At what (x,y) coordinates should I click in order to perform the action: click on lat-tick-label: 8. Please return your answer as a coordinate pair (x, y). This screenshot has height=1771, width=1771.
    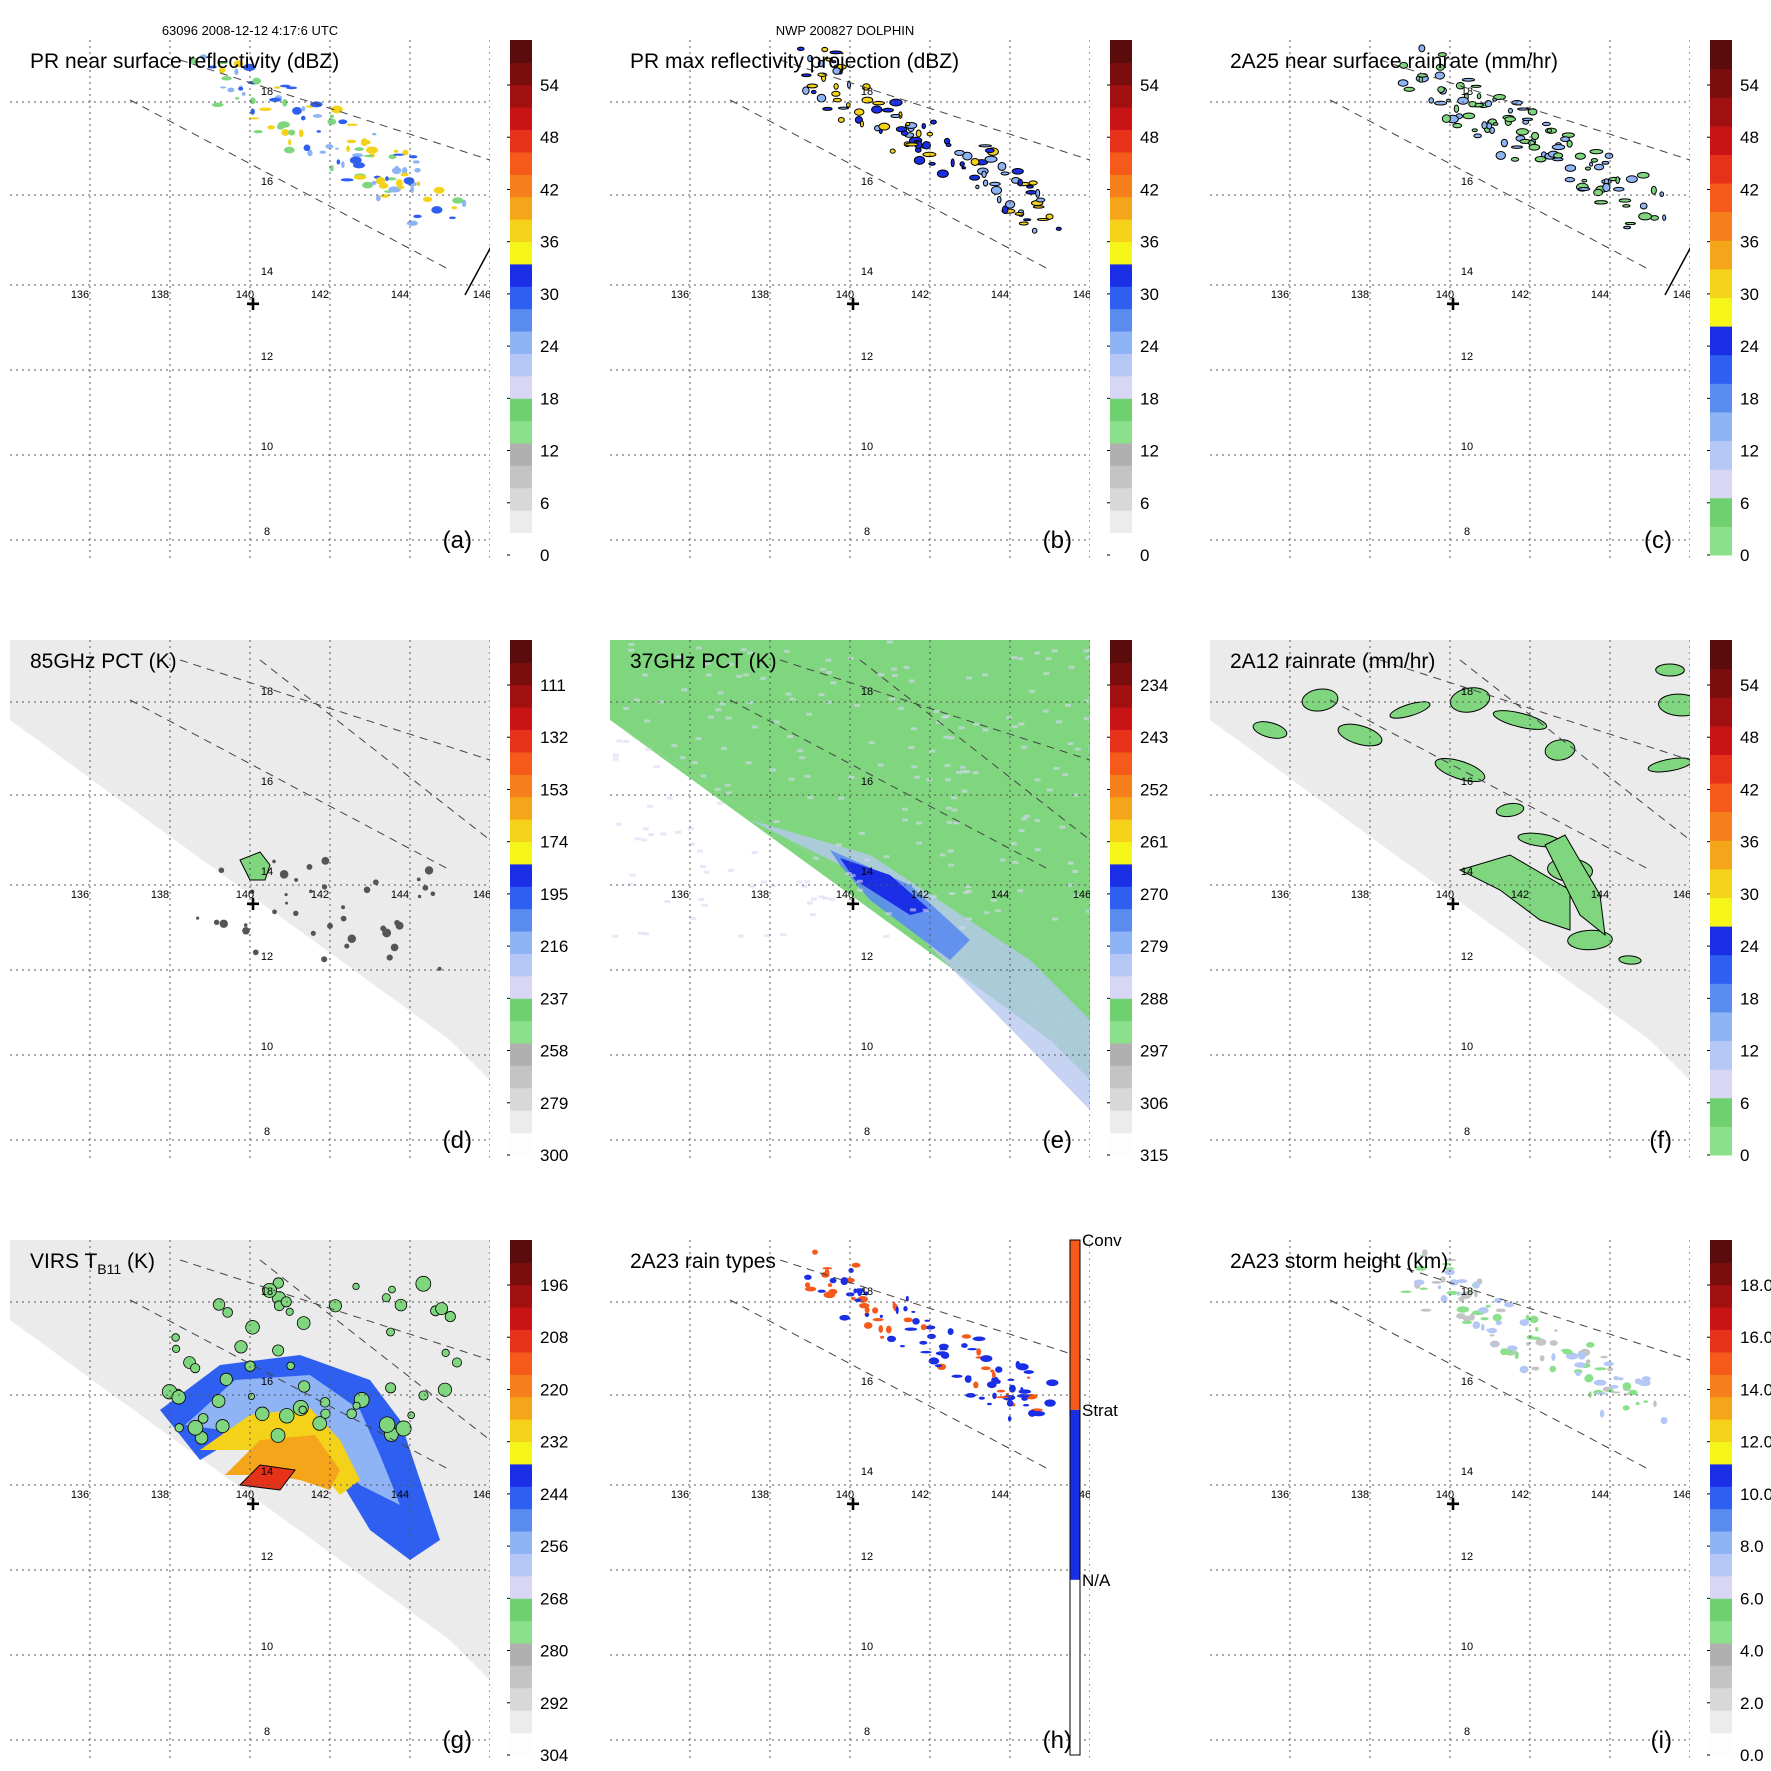
    Looking at the image, I should click on (1467, 1732).